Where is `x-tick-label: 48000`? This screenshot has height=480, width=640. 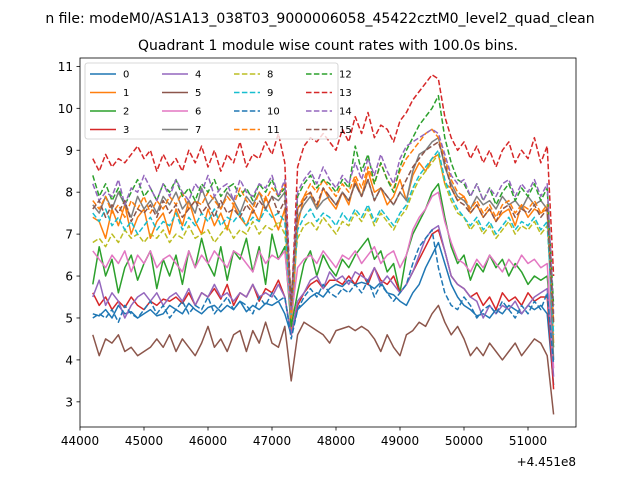
x-tick-label: 48000 is located at coordinates (336, 441).